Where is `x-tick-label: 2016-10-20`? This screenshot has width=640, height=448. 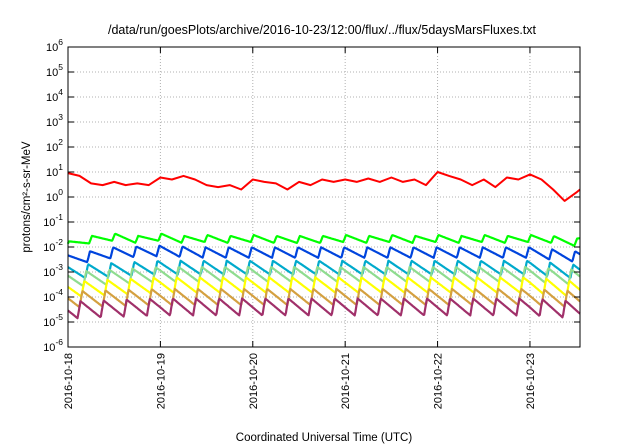
x-tick-label: 2016-10-20 is located at coordinates (254, 381).